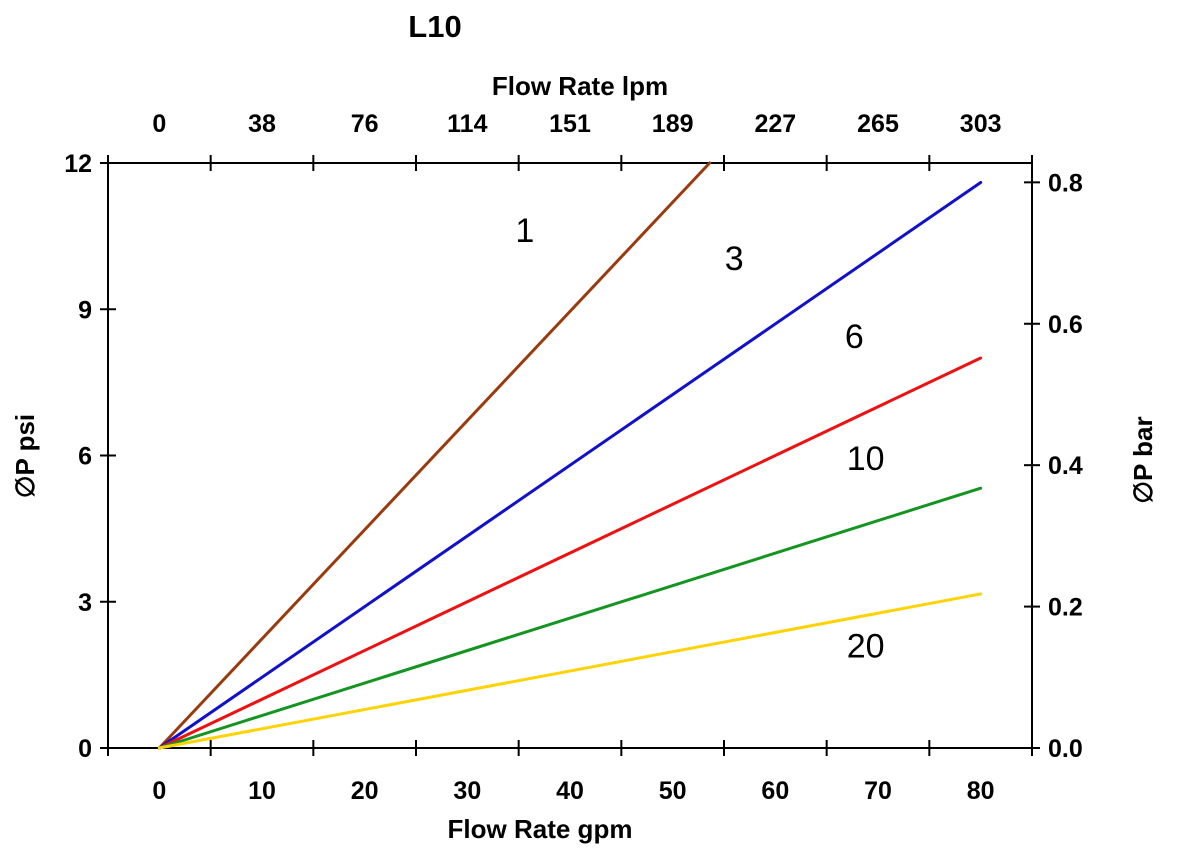 This screenshot has height=857, width=1194. What do you see at coordinates (878, 791) in the screenshot?
I see `bottom-tick-label: 70` at bounding box center [878, 791].